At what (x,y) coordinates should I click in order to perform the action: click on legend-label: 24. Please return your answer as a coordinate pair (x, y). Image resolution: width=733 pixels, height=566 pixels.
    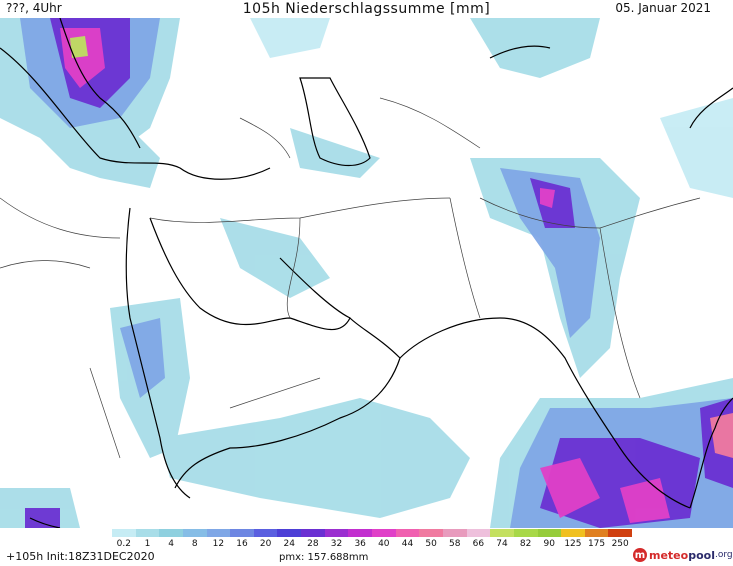
    Looking at the image, I should click on (289, 544).